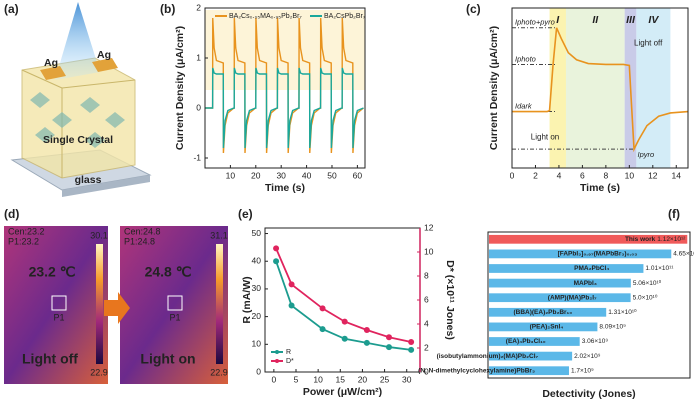  What do you see at coordinates (677, 175) in the screenshot?
I see `x-tick-label: 14` at bounding box center [677, 175].